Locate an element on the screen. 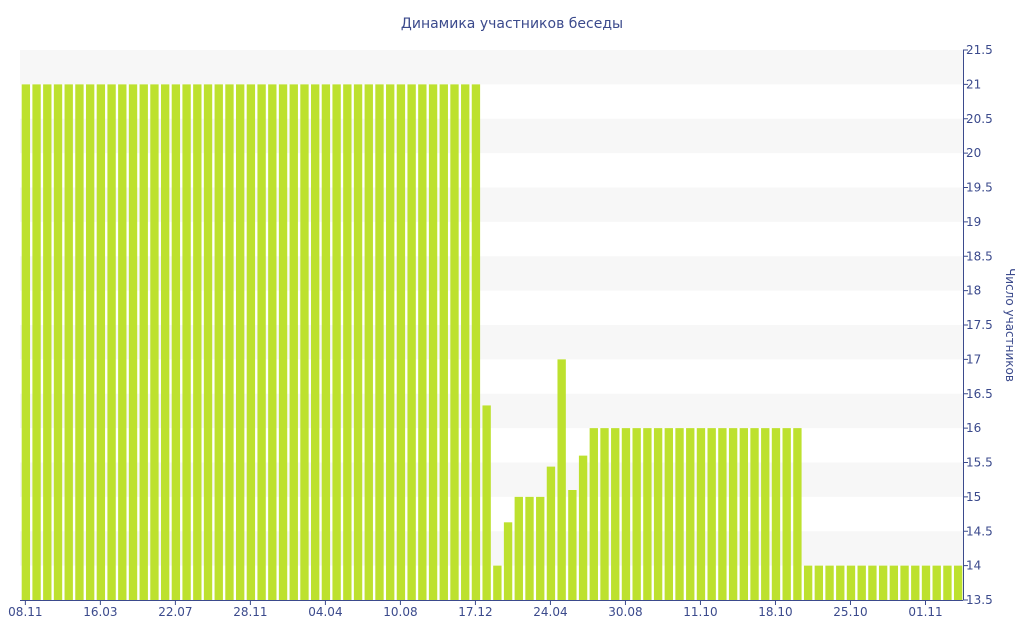 This screenshot has height=640, width=1024. x-tick-label: 01.11 is located at coordinates (925, 612).